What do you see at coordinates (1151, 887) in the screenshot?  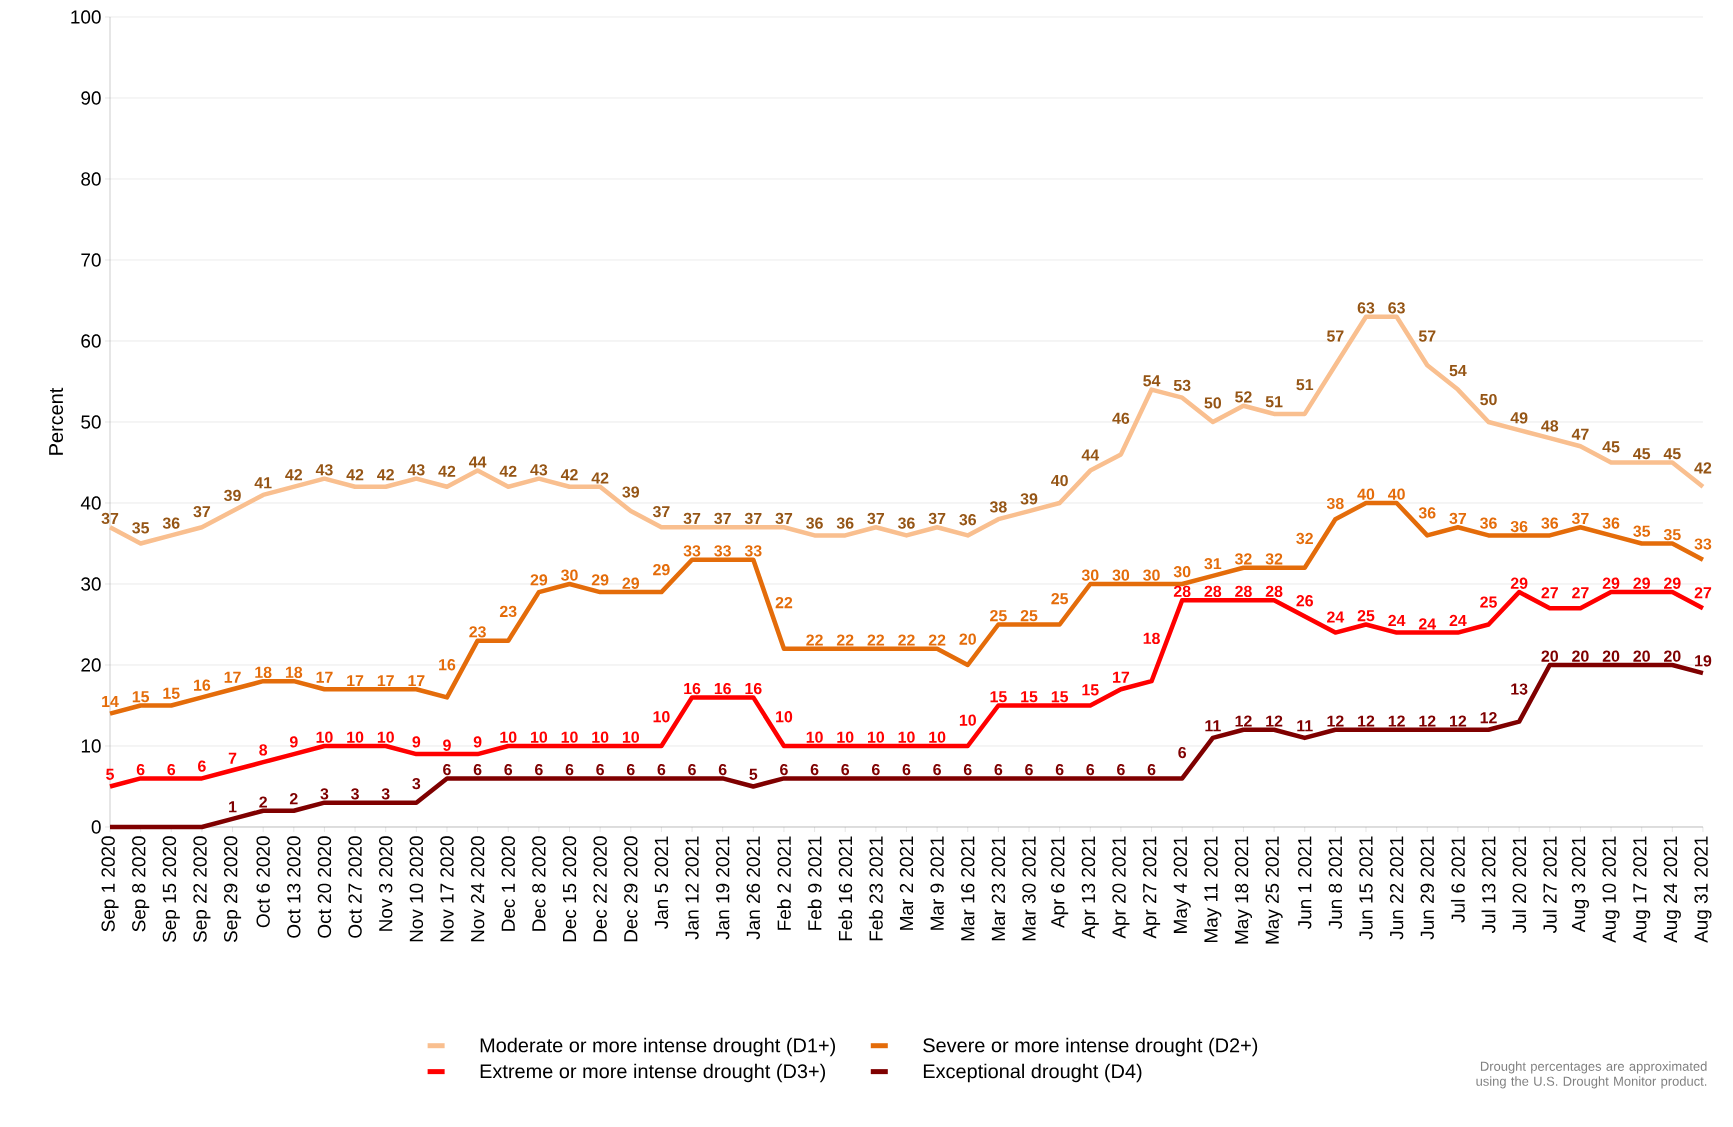 I see `x-tick-label: Apr 27 2021` at bounding box center [1151, 887].